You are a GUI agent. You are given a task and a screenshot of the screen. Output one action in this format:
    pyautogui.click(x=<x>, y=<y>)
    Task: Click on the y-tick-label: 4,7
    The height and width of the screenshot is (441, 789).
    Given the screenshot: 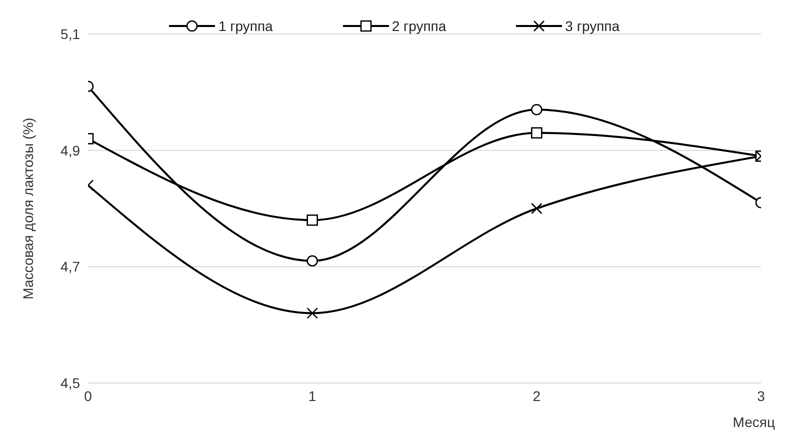 What is the action you would take?
    pyautogui.click(x=70, y=266)
    